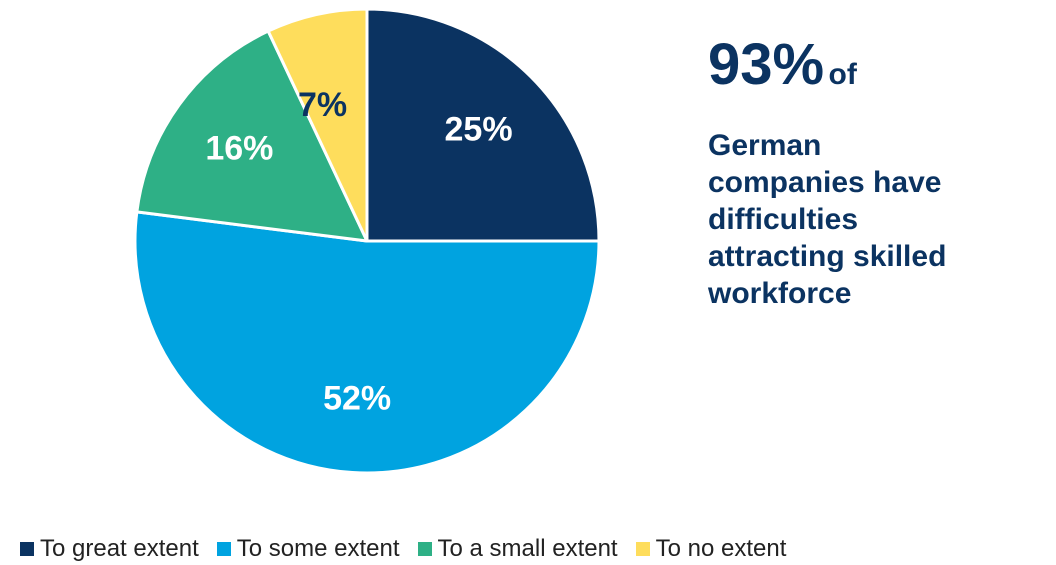 The height and width of the screenshot is (565, 1056). Describe the element at coordinates (825, 182) in the screenshot. I see `callout-line: companies have` at that location.